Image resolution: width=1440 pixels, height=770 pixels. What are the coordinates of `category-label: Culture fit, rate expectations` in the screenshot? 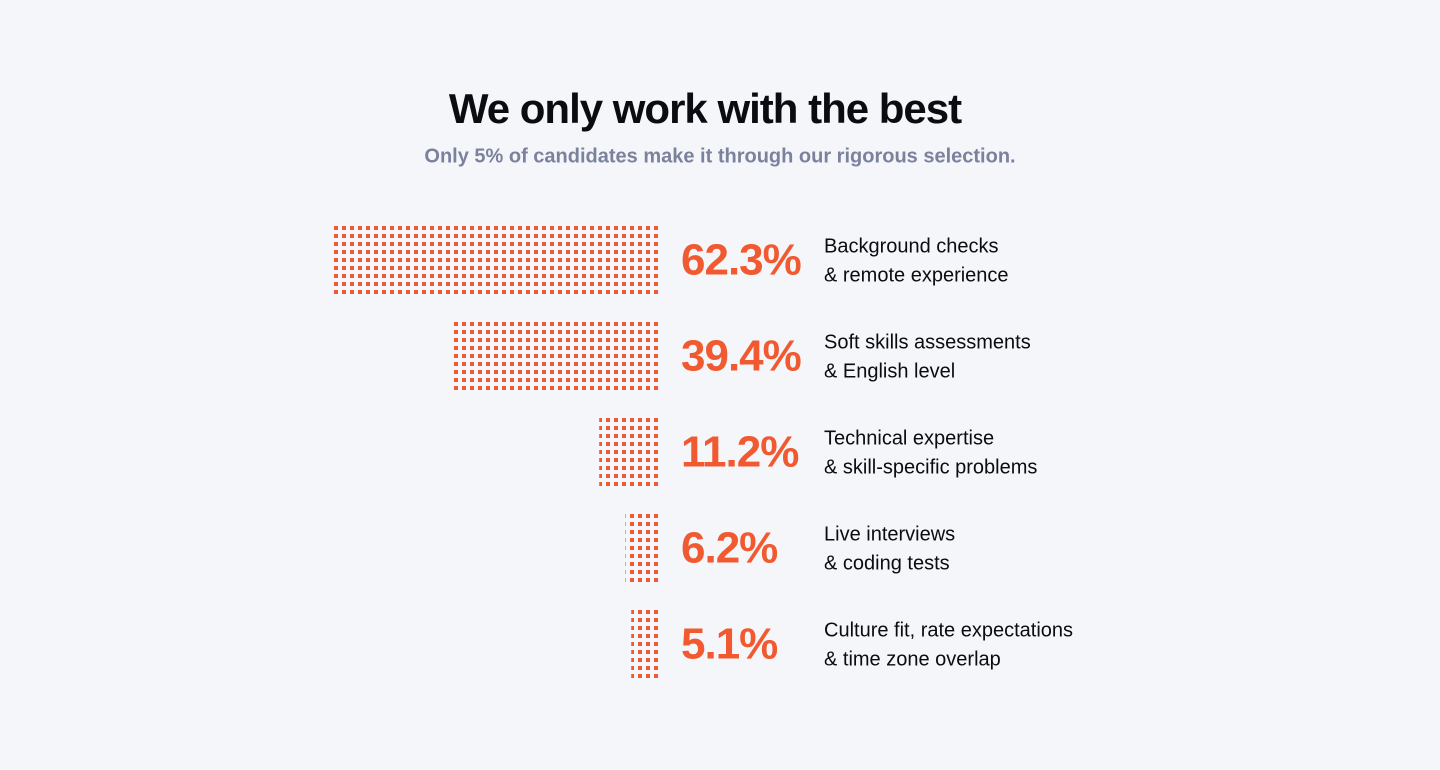 It's located at (948, 630).